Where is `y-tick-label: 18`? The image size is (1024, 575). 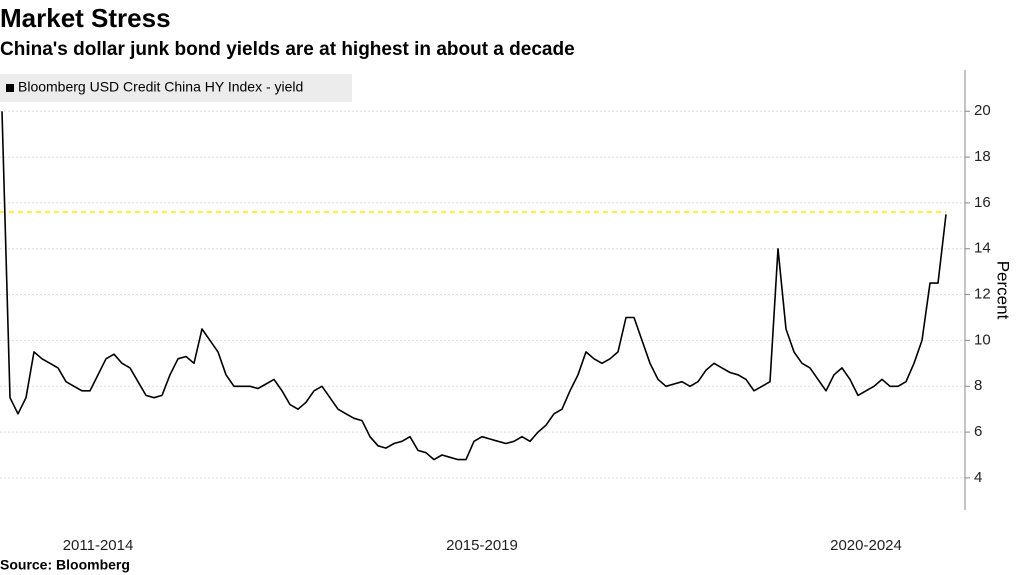
y-tick-label: 18 is located at coordinates (982, 156).